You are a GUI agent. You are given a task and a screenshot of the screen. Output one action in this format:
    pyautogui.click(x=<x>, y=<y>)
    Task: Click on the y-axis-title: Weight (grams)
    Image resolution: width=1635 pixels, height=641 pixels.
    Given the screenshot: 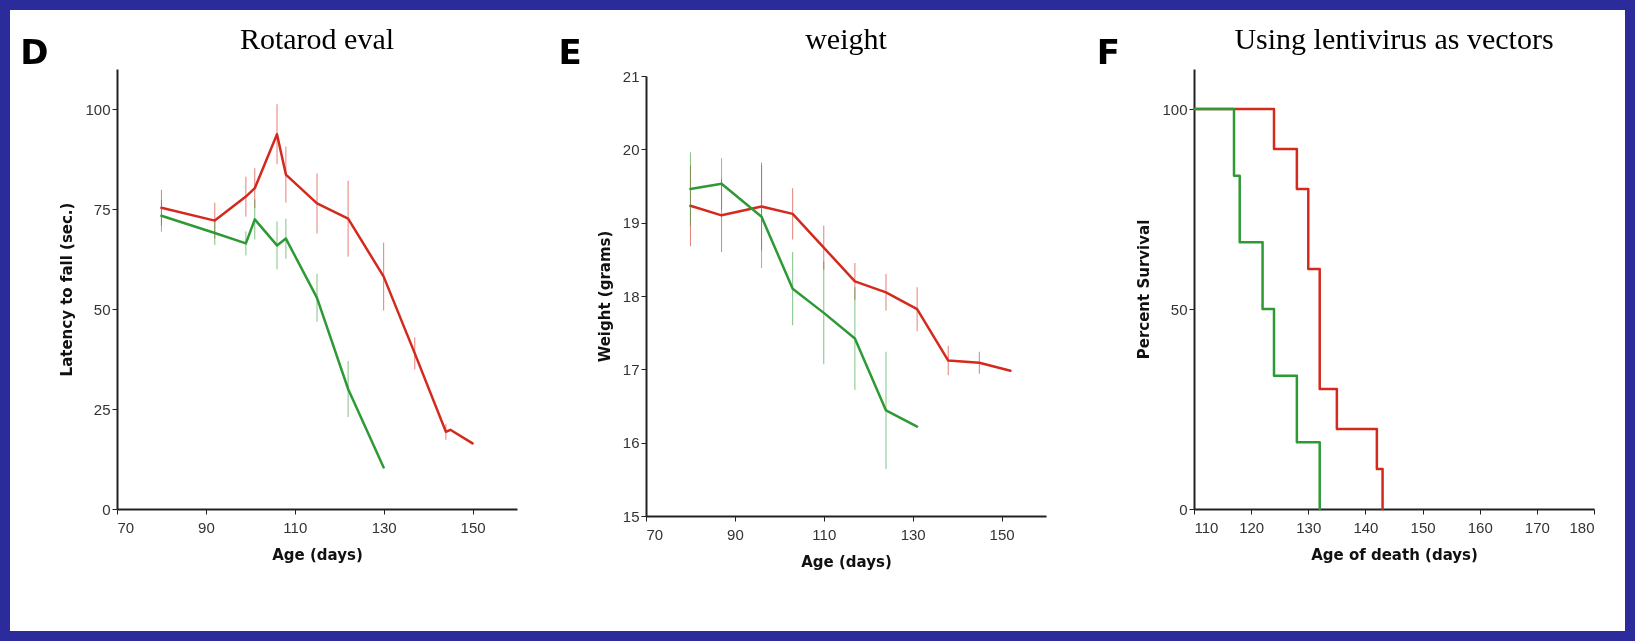 What is the action you would take?
    pyautogui.click(x=605, y=296)
    